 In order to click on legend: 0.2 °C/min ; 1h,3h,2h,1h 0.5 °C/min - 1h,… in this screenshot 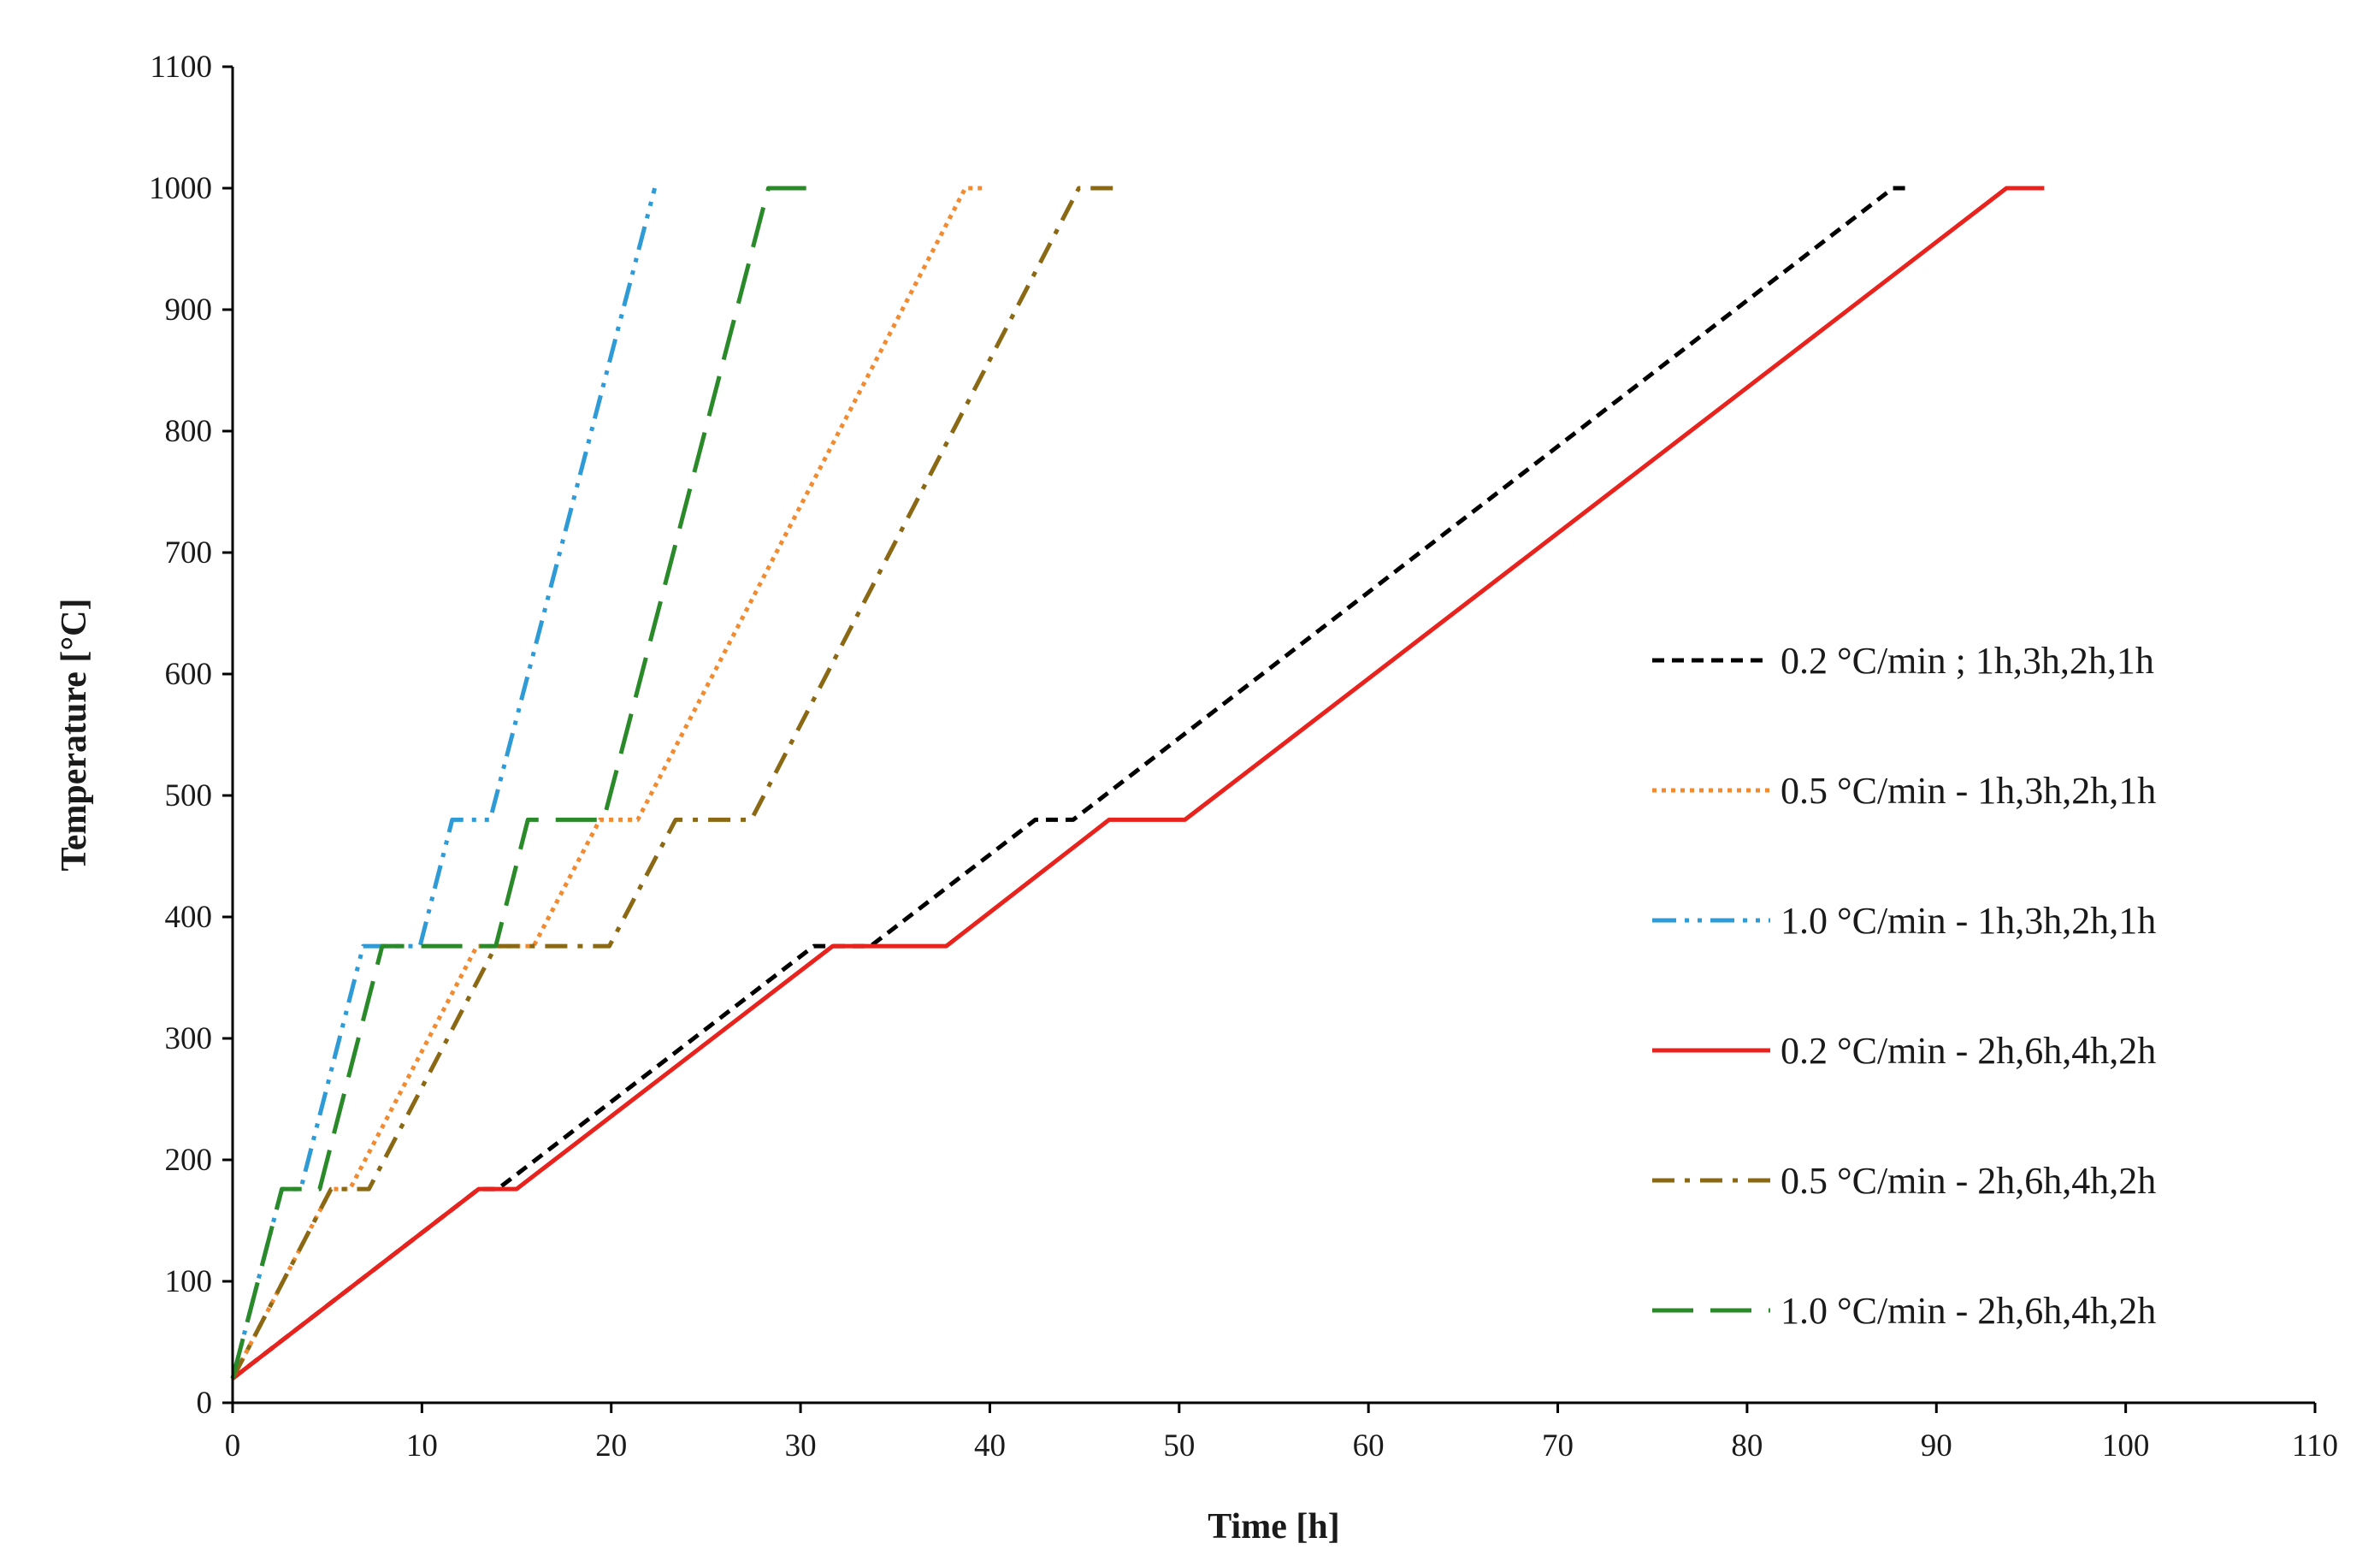, I will do `click(1904, 986)`.